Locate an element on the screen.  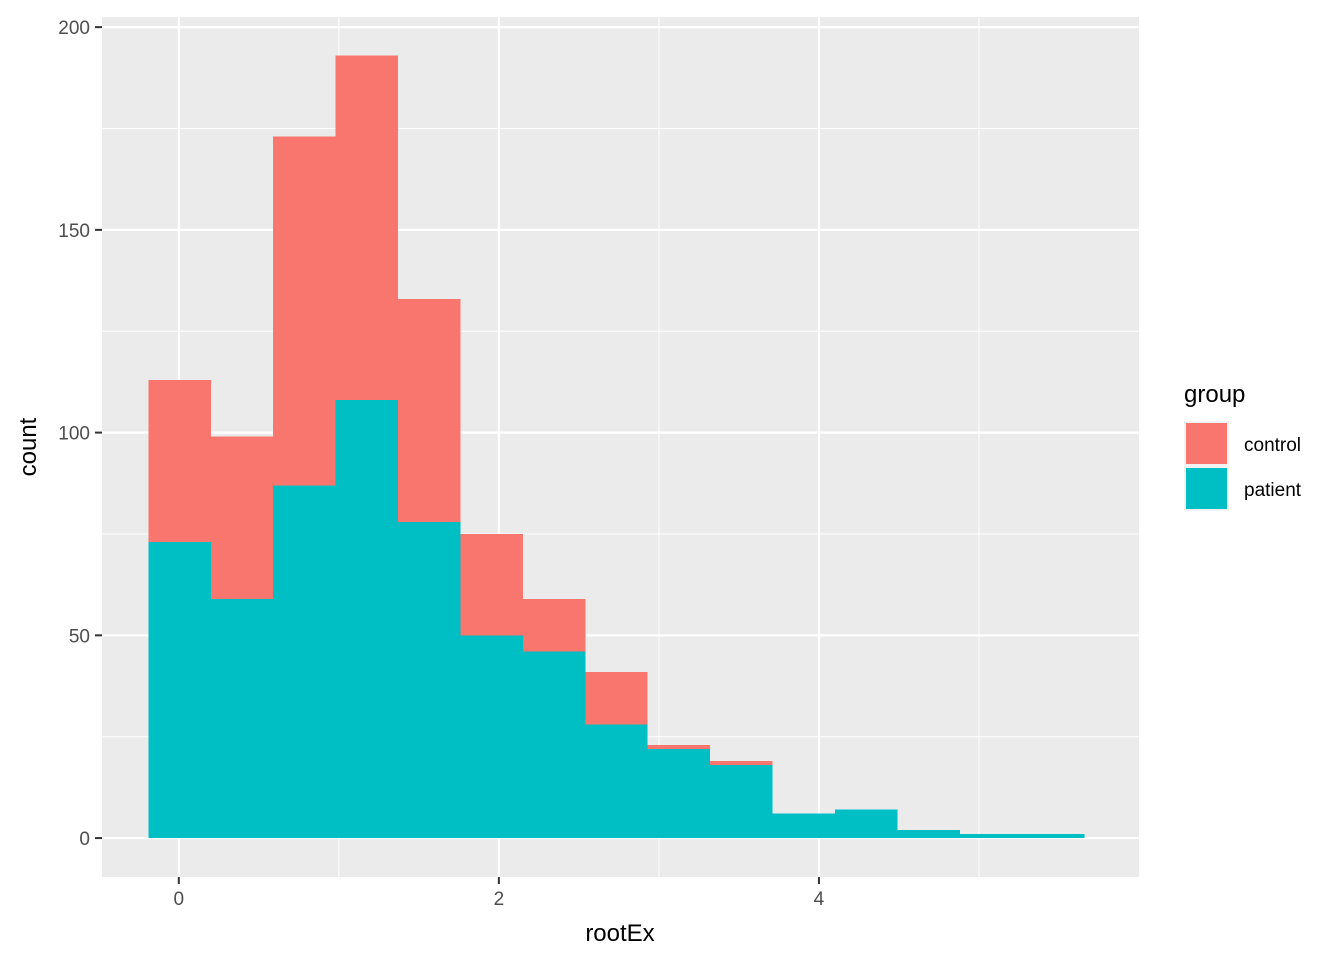
x-tick-label: 4 is located at coordinates (819, 899).